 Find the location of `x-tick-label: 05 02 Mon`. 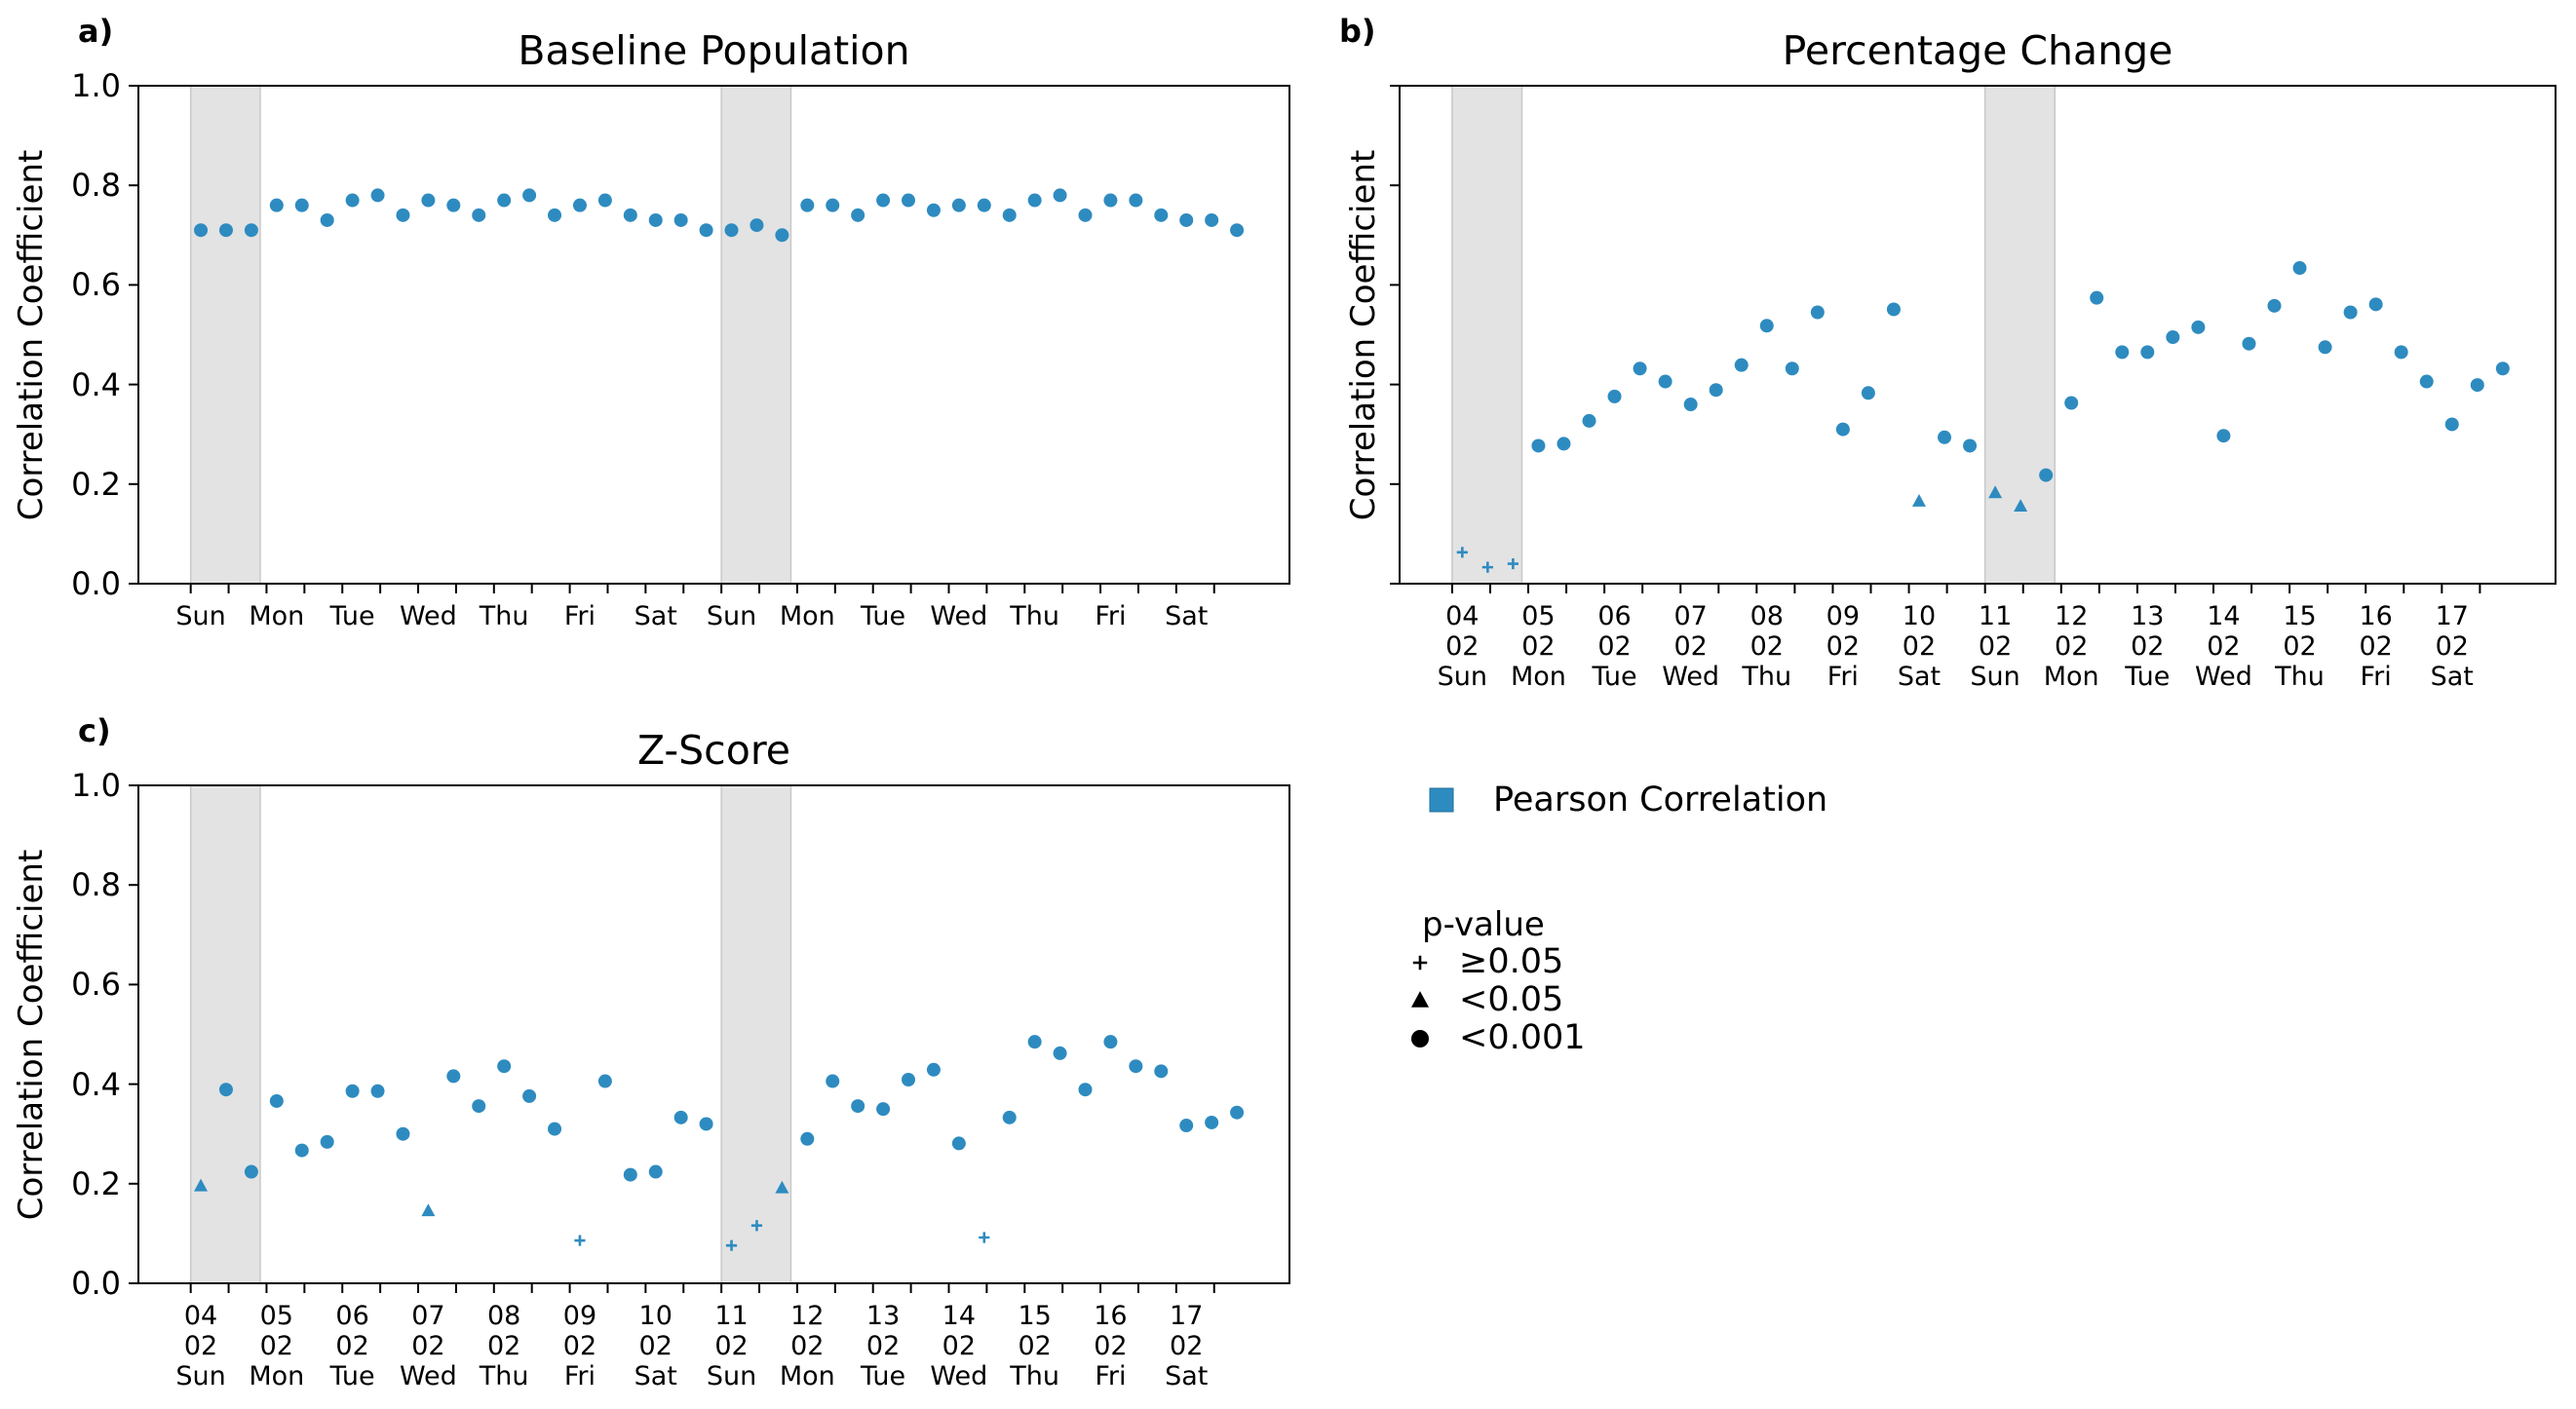

x-tick-label: 05 02 Mon is located at coordinates (1538, 646).